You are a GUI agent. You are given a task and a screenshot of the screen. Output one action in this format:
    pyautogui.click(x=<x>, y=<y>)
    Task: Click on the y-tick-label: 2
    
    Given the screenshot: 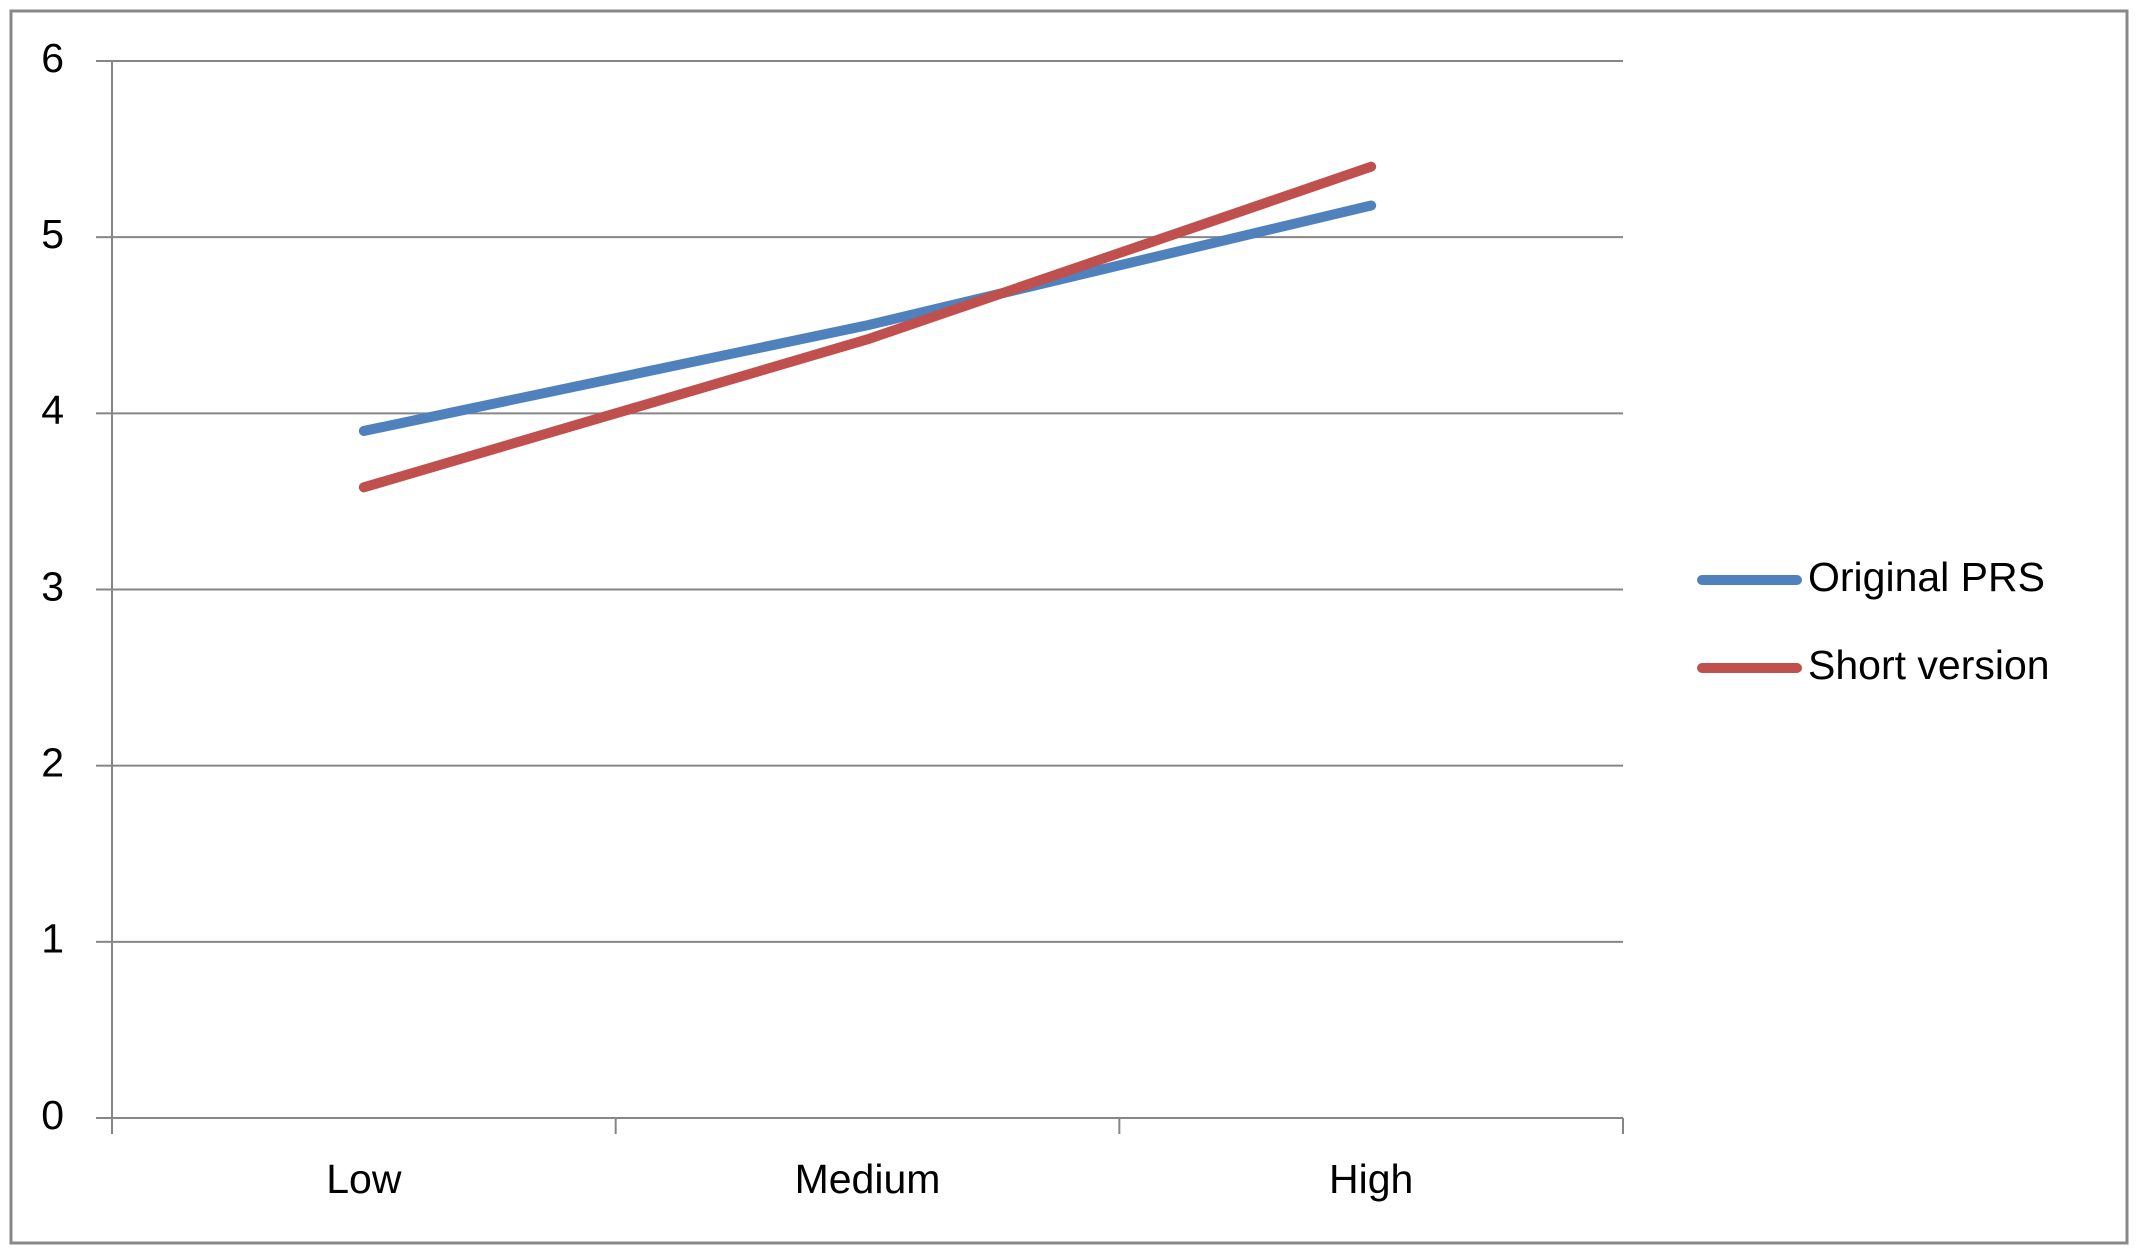 What is the action you would take?
    pyautogui.click(x=52, y=762)
    